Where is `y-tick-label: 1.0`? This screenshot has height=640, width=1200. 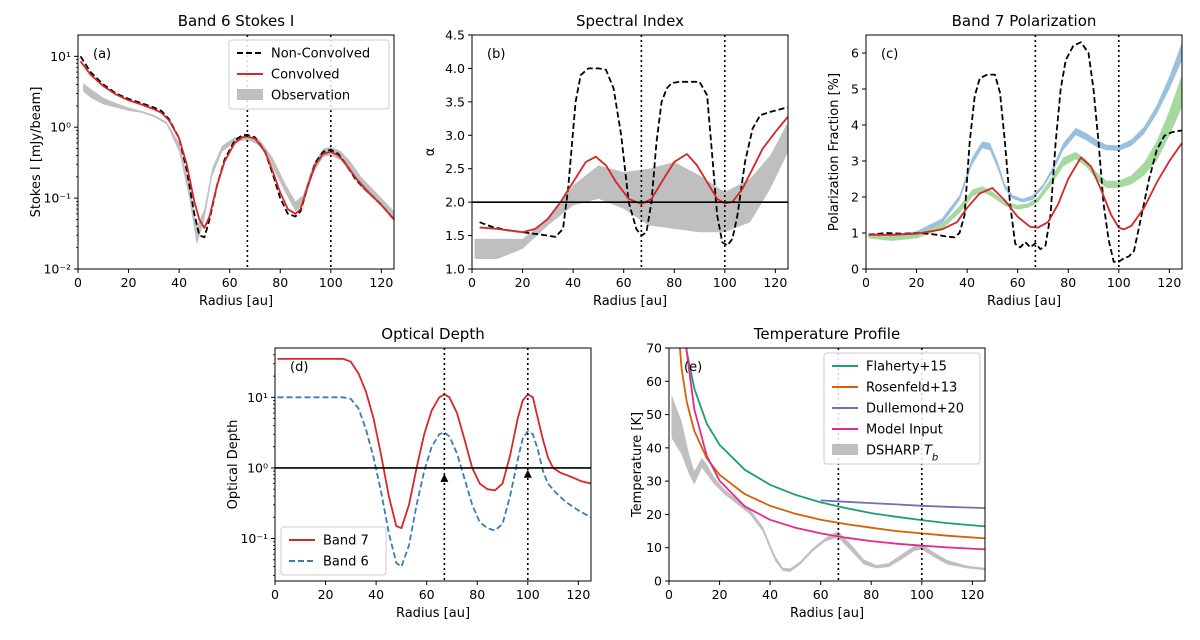 y-tick-label: 1.0 is located at coordinates (455, 269).